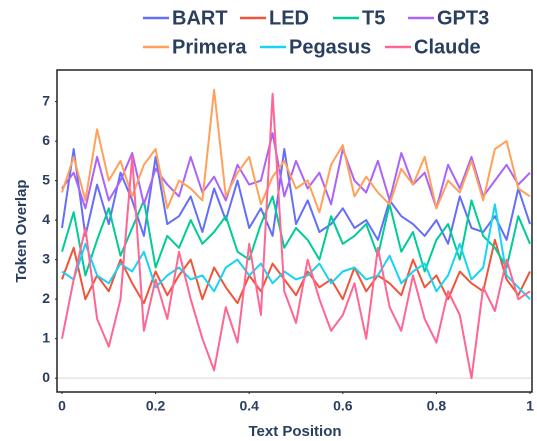 This screenshot has width=537, height=441. Describe the element at coordinates (437, 406) in the screenshot. I see `x-tick-label: 0.8` at that location.